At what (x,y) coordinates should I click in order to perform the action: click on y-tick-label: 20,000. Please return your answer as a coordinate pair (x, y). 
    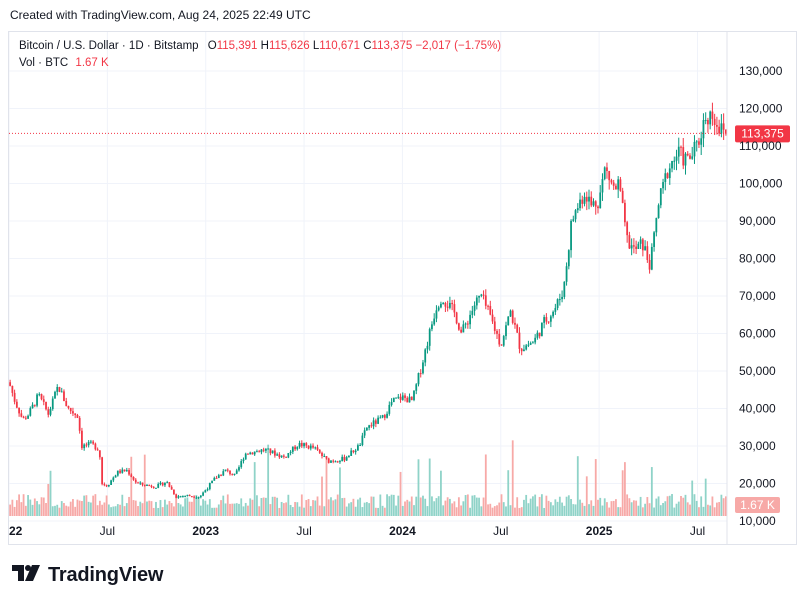
    Looking at the image, I should click on (757, 484).